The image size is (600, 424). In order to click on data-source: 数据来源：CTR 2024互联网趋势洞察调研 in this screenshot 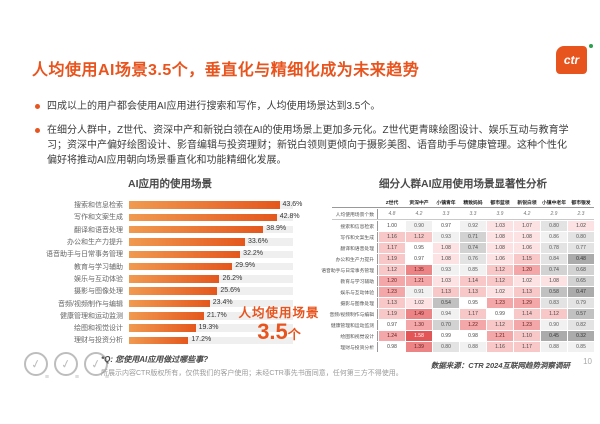, I will do `click(500, 365)`.